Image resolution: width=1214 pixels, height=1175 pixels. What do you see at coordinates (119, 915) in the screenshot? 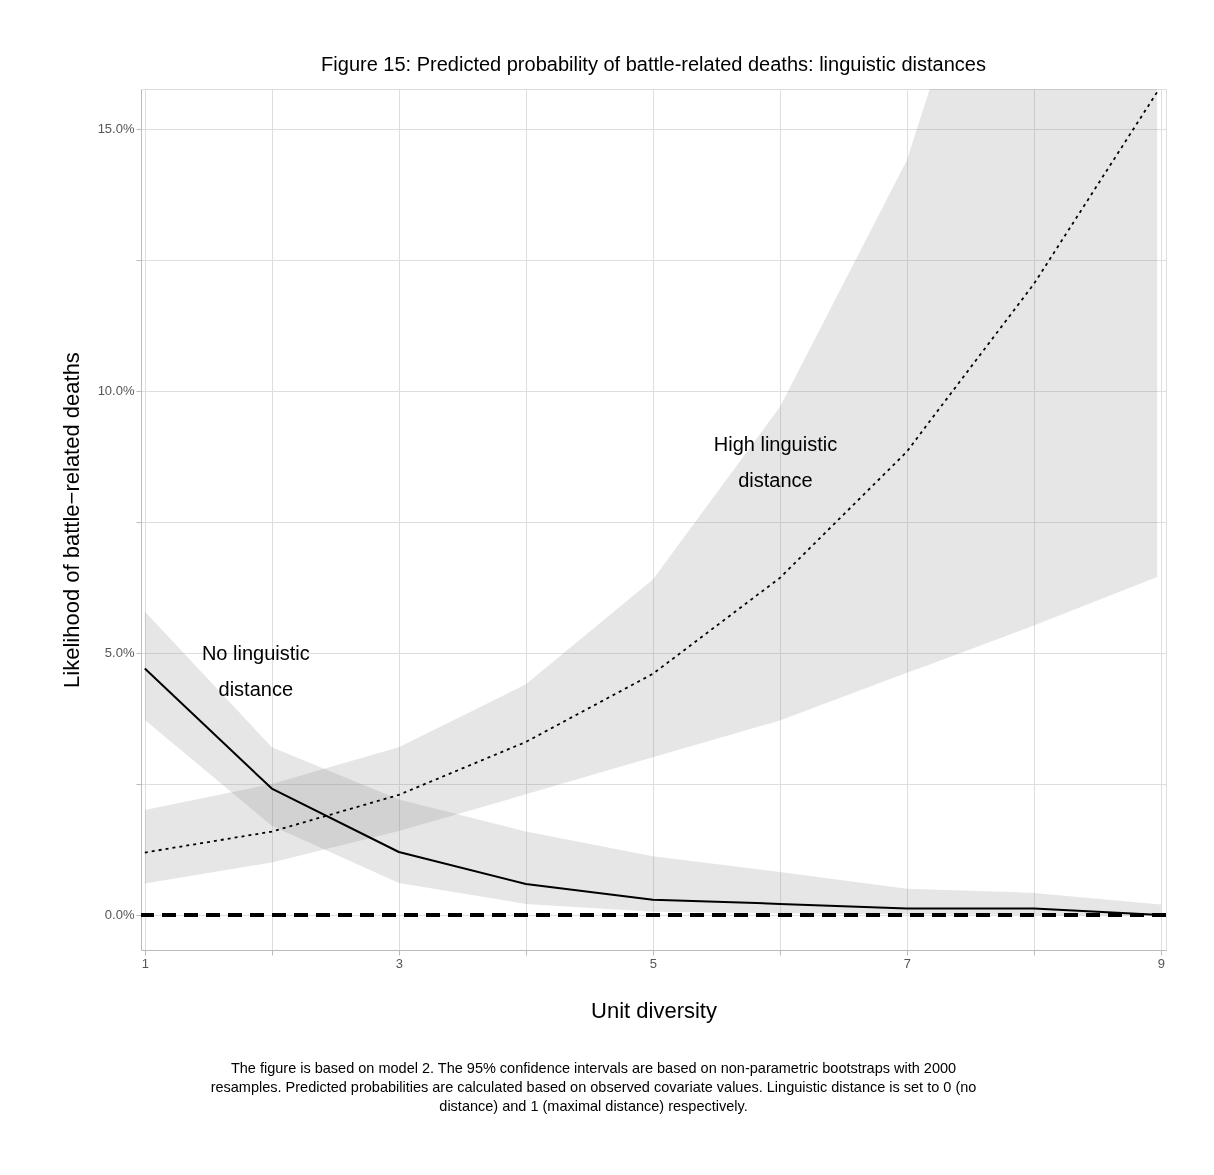
I see `y-tick-label: 0.0%` at bounding box center [119, 915].